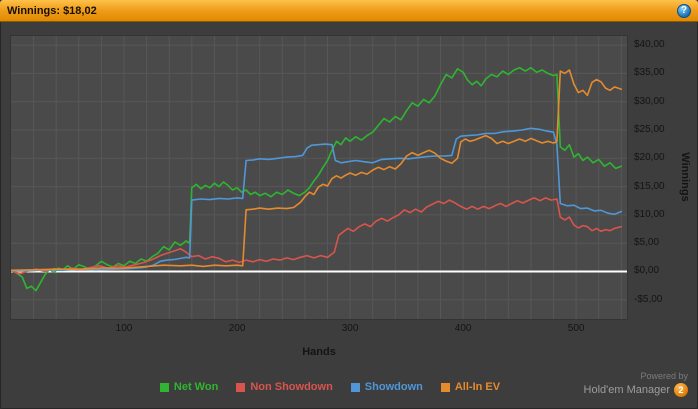 The image size is (698, 409). What do you see at coordinates (576, 328) in the screenshot?
I see `x-tick-label: 500` at bounding box center [576, 328].